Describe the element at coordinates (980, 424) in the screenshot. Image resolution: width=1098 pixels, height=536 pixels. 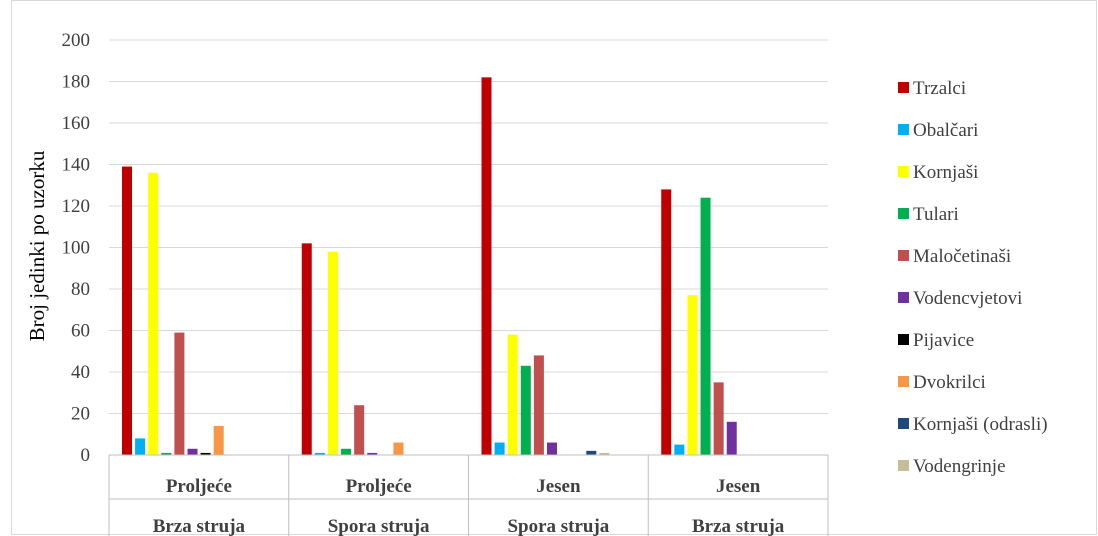
I see `legend-label: Kornjaši (odrasli)` at that location.